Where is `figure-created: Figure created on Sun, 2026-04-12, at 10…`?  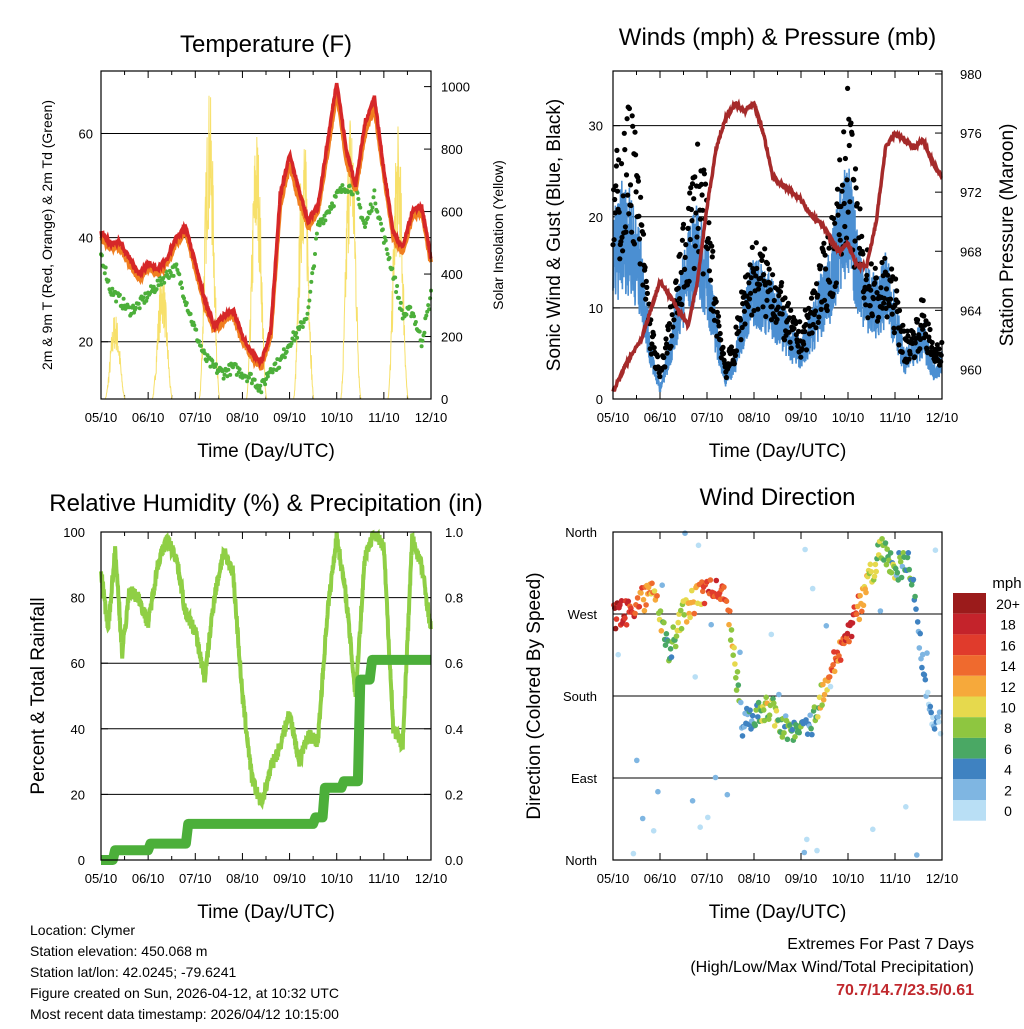
figure-created: Figure created on Sun, 2026-04-12, at 10… is located at coordinates (184, 993).